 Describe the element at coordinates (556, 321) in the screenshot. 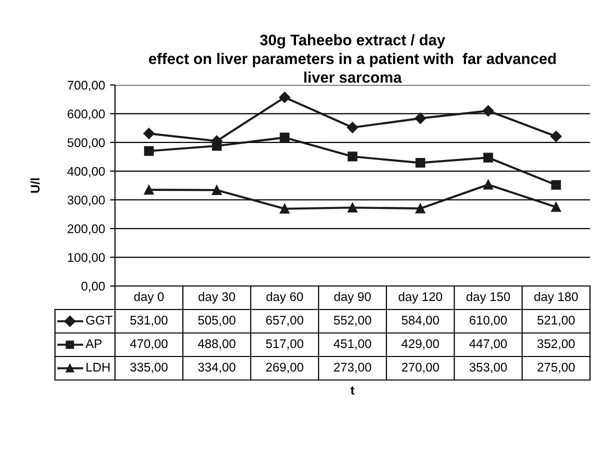

I see `data-label: 521,00` at that location.